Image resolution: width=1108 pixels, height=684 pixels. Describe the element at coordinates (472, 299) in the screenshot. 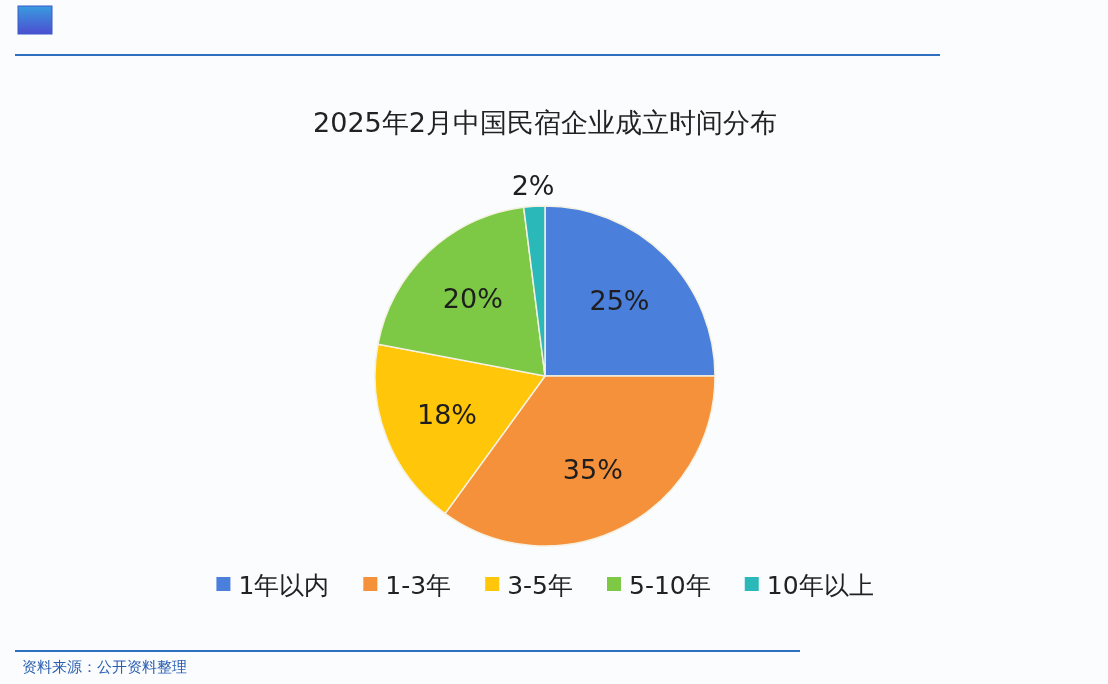

I see `data-label: 20%` at that location.